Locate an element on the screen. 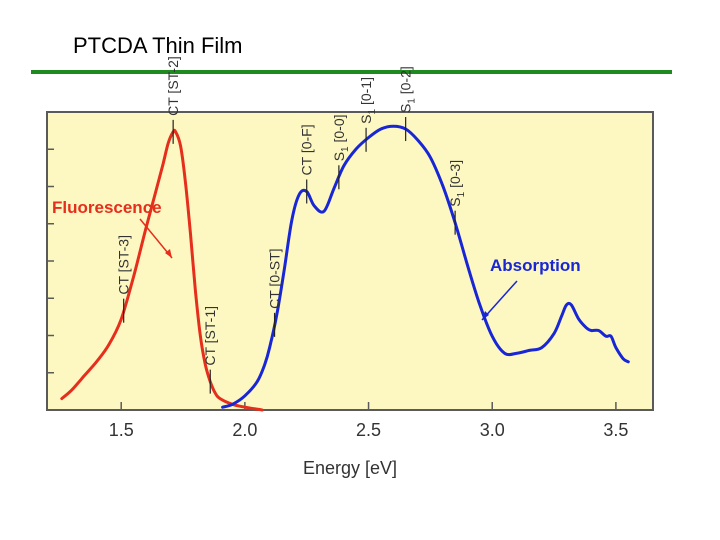 The height and width of the screenshot is (540, 720). absorption-label: Absorption is located at coordinates (535, 265).